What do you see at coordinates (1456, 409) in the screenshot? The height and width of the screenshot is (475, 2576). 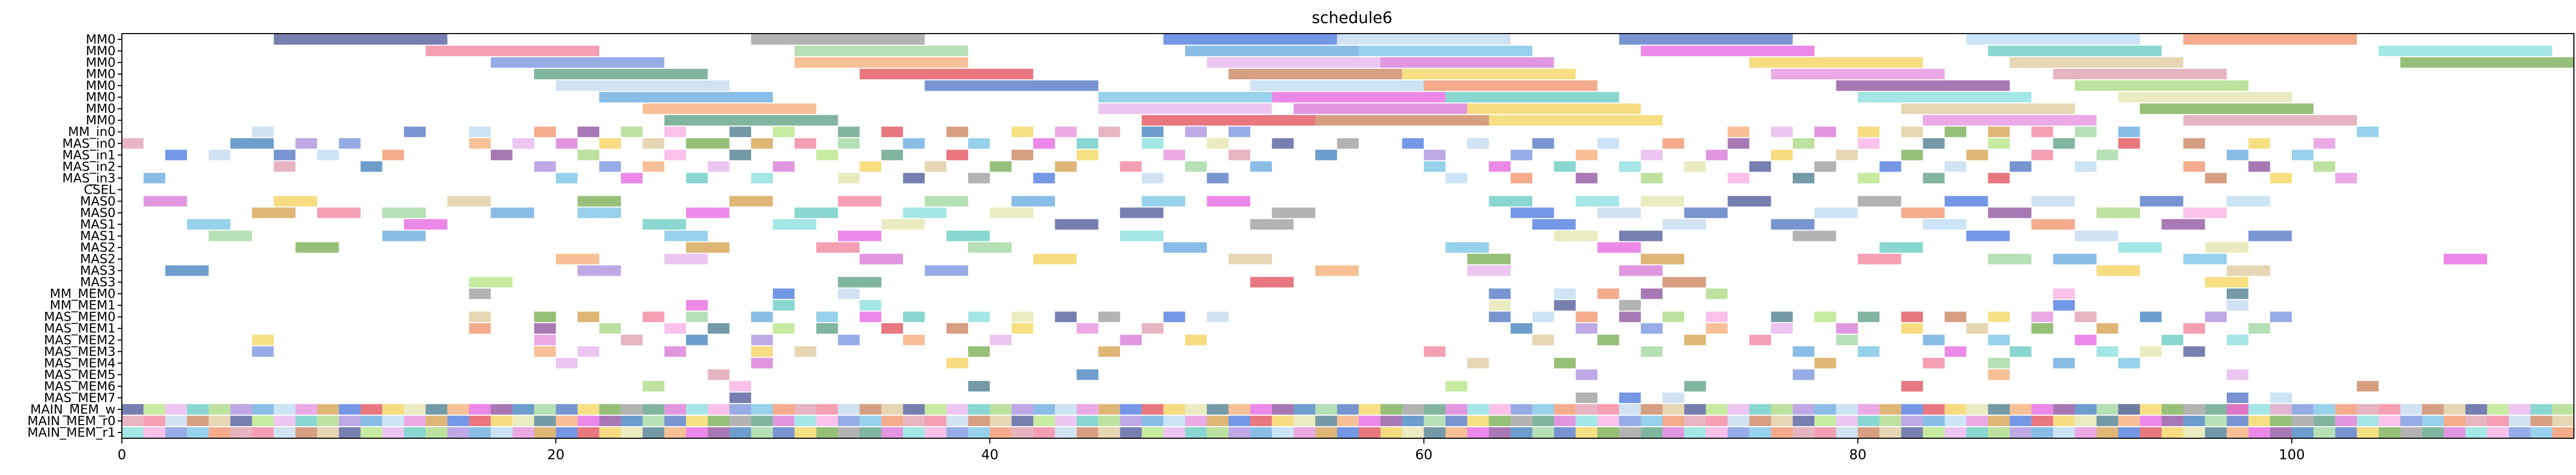 I see `task-bar-main-mem-w-t61` at bounding box center [1456, 409].